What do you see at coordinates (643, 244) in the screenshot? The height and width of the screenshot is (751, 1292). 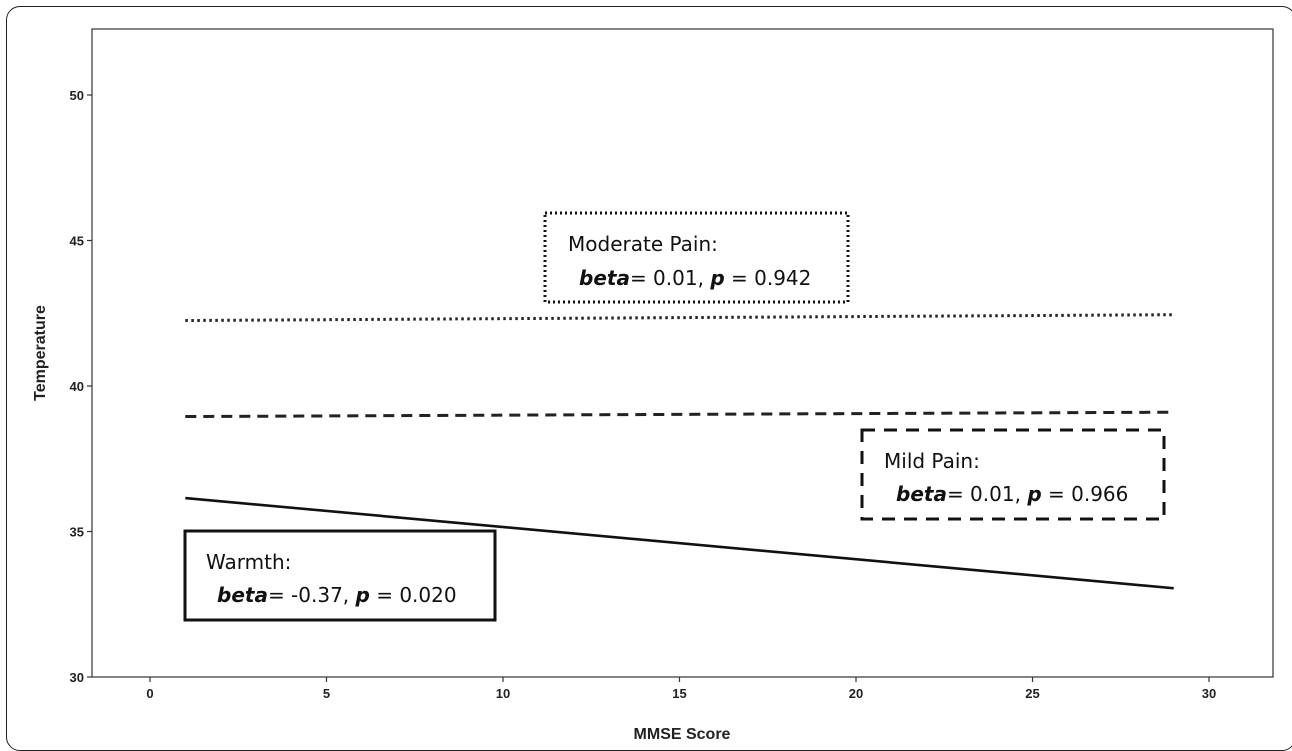 I see `annotation-title: Moderate Pain:` at bounding box center [643, 244].